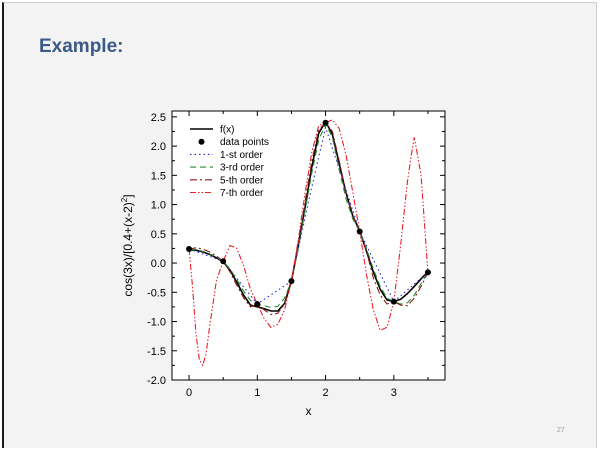 This screenshot has height=450, width=601. What do you see at coordinates (156, 293) in the screenshot?
I see `y-tick-label: -0.5` at bounding box center [156, 293].